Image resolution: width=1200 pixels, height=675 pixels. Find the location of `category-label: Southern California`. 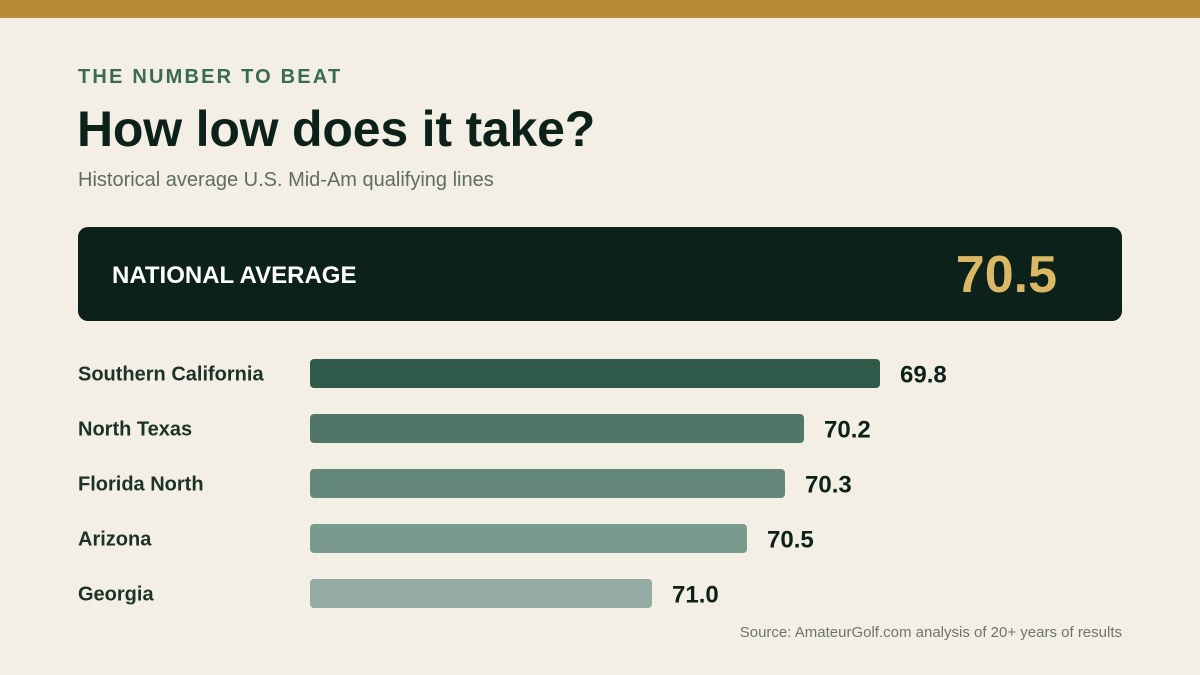

category-label: Southern California is located at coordinates (171, 375).